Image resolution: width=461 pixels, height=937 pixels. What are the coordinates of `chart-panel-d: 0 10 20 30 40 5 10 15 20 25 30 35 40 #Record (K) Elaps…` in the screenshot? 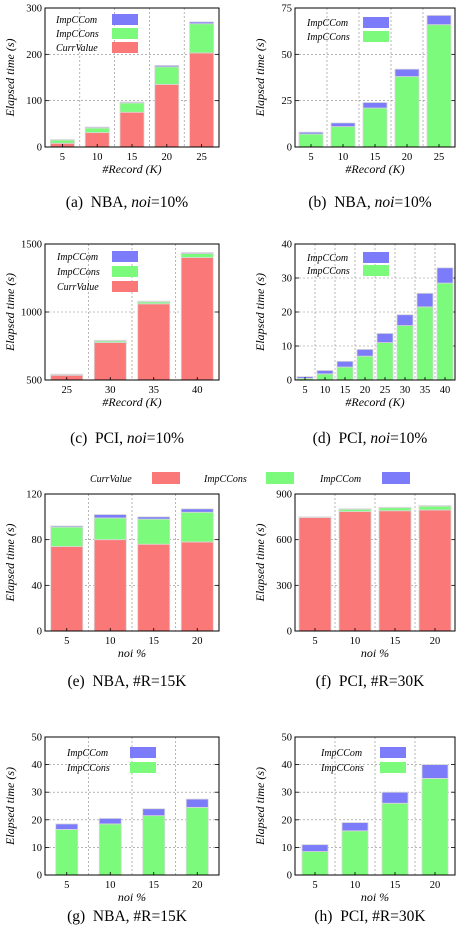 It's located at (354, 343).